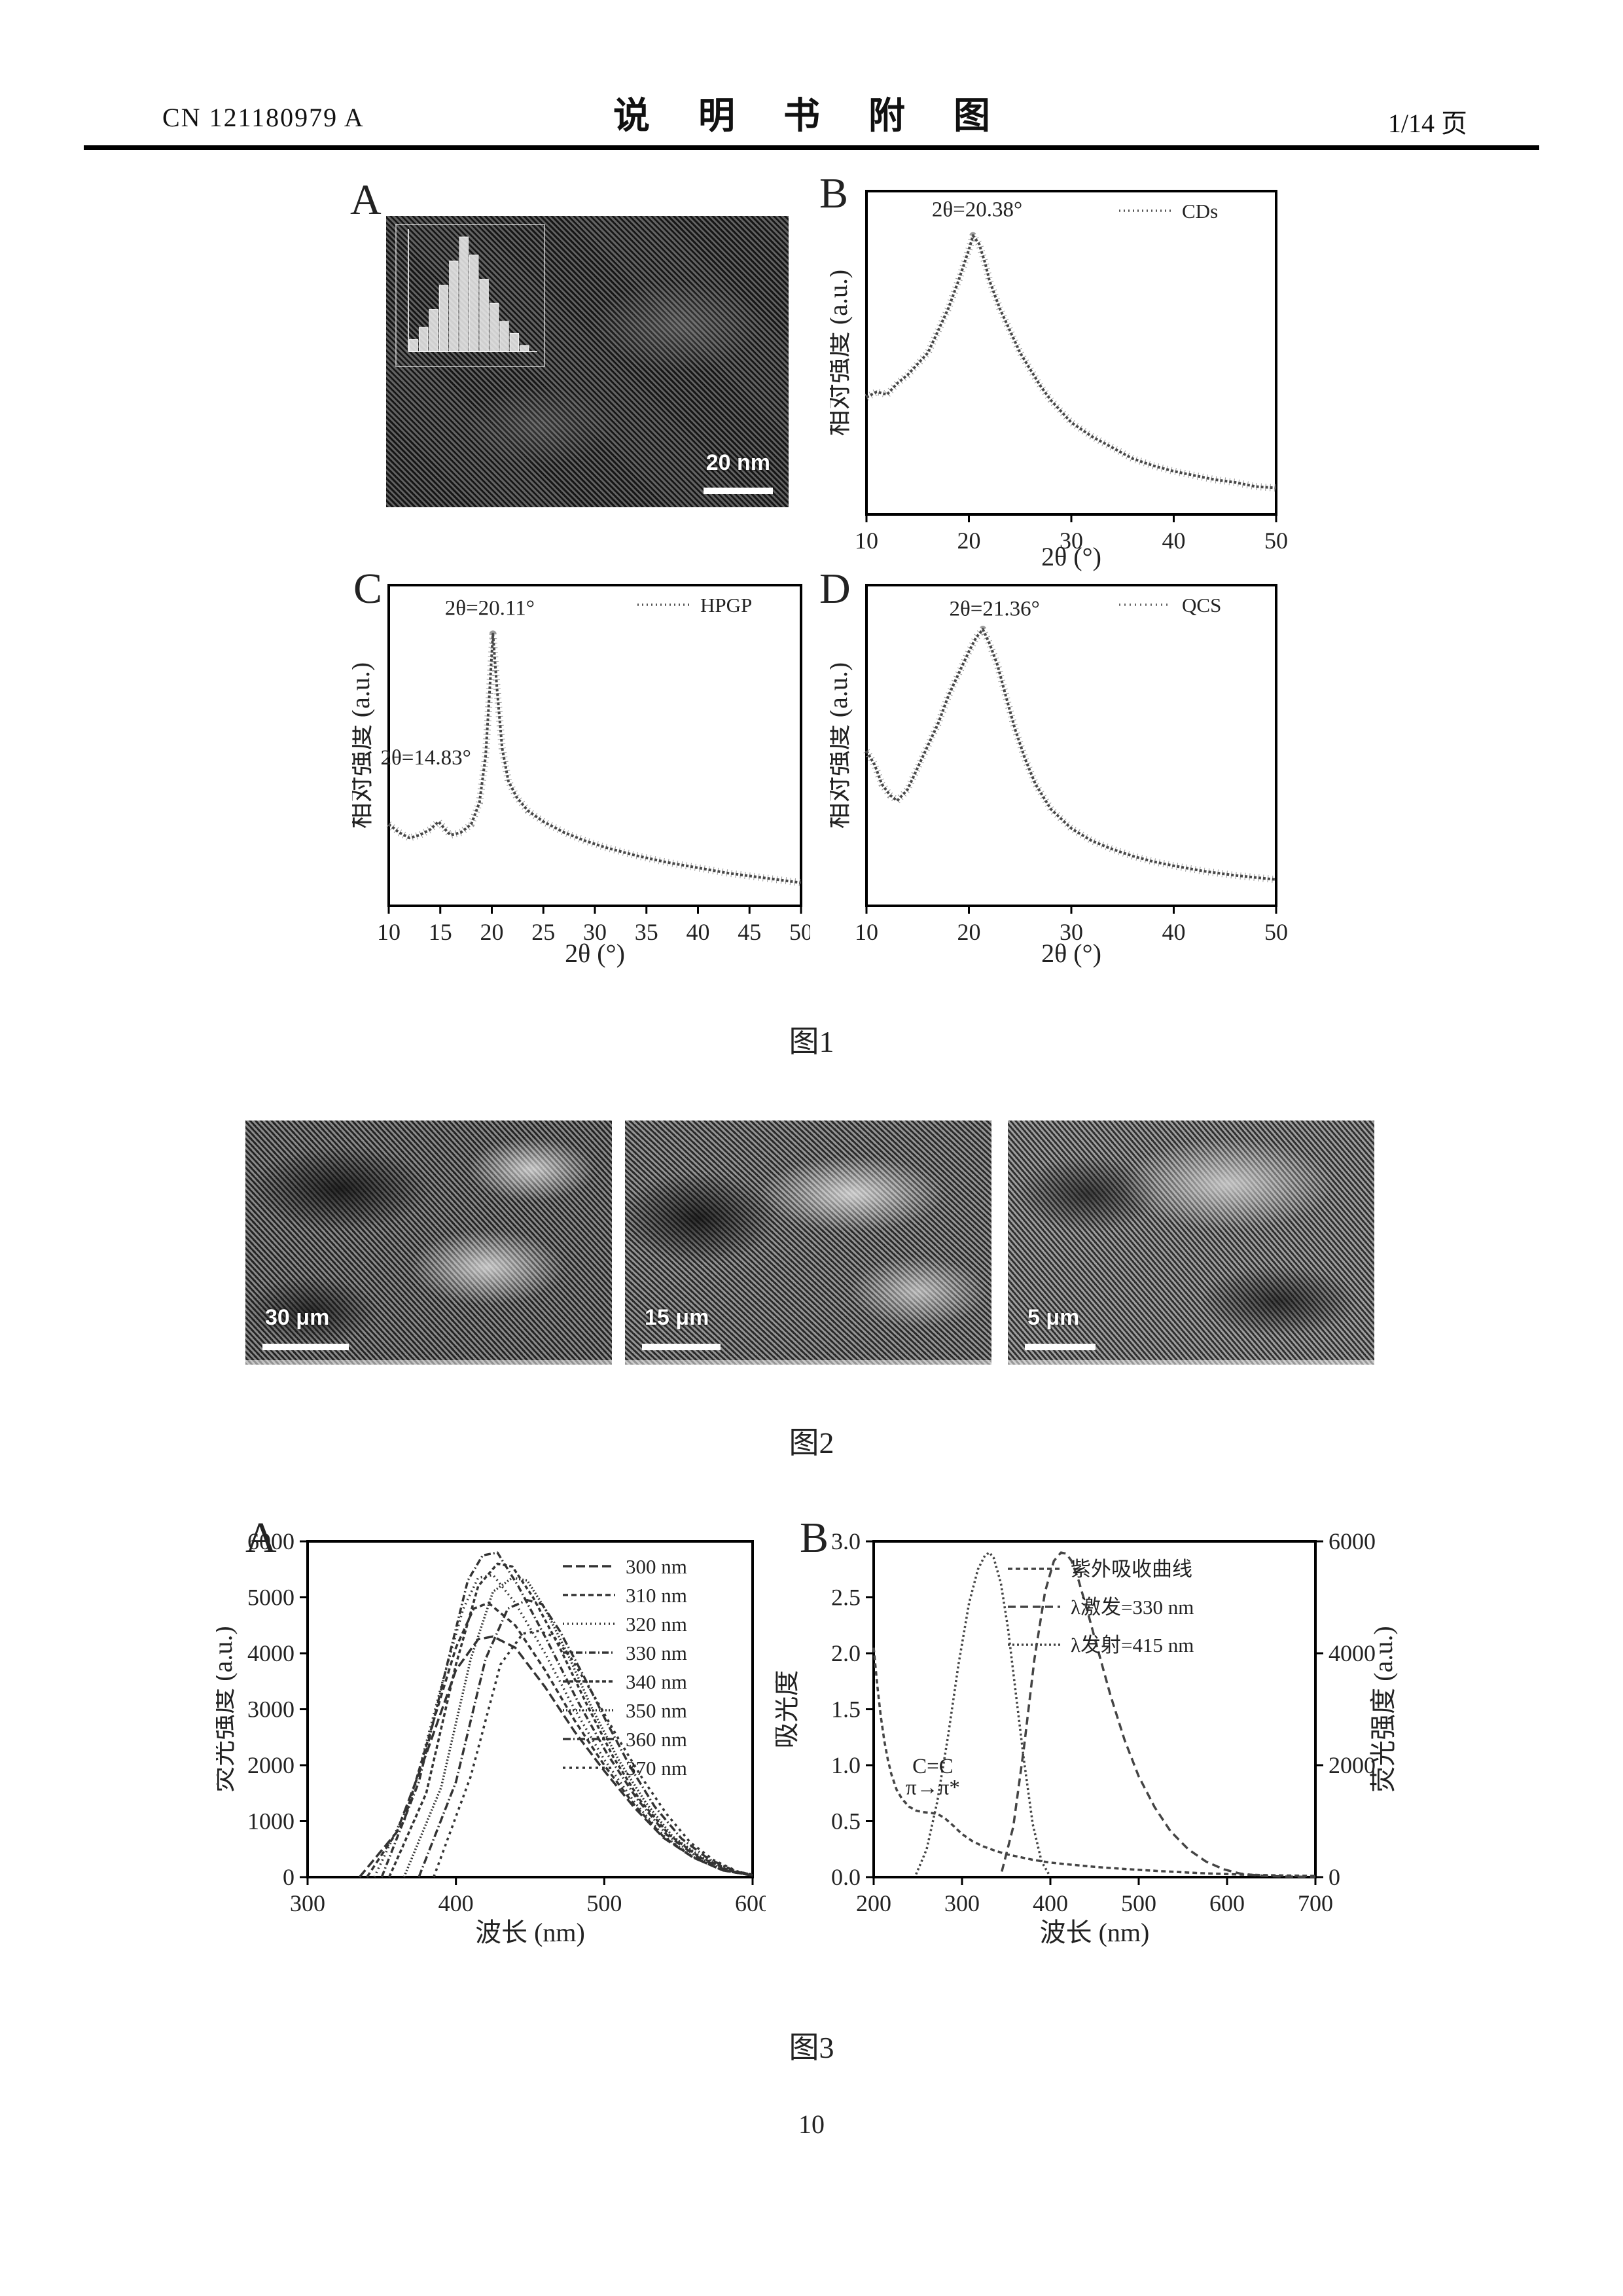 The image size is (1623, 2296). Describe the element at coordinates (846, 1765) in the screenshot. I see `svg-text: 1.0` at that location.